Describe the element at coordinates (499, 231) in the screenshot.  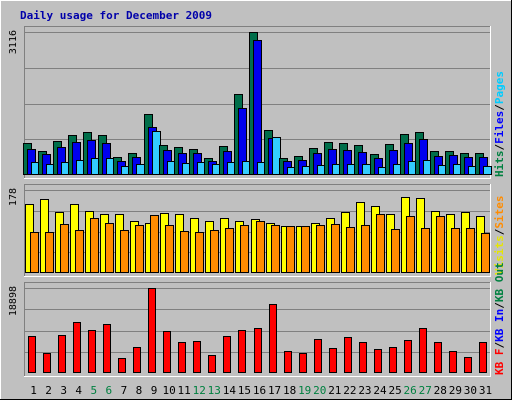
I see `panel-middle-legend-item: /` at that location.